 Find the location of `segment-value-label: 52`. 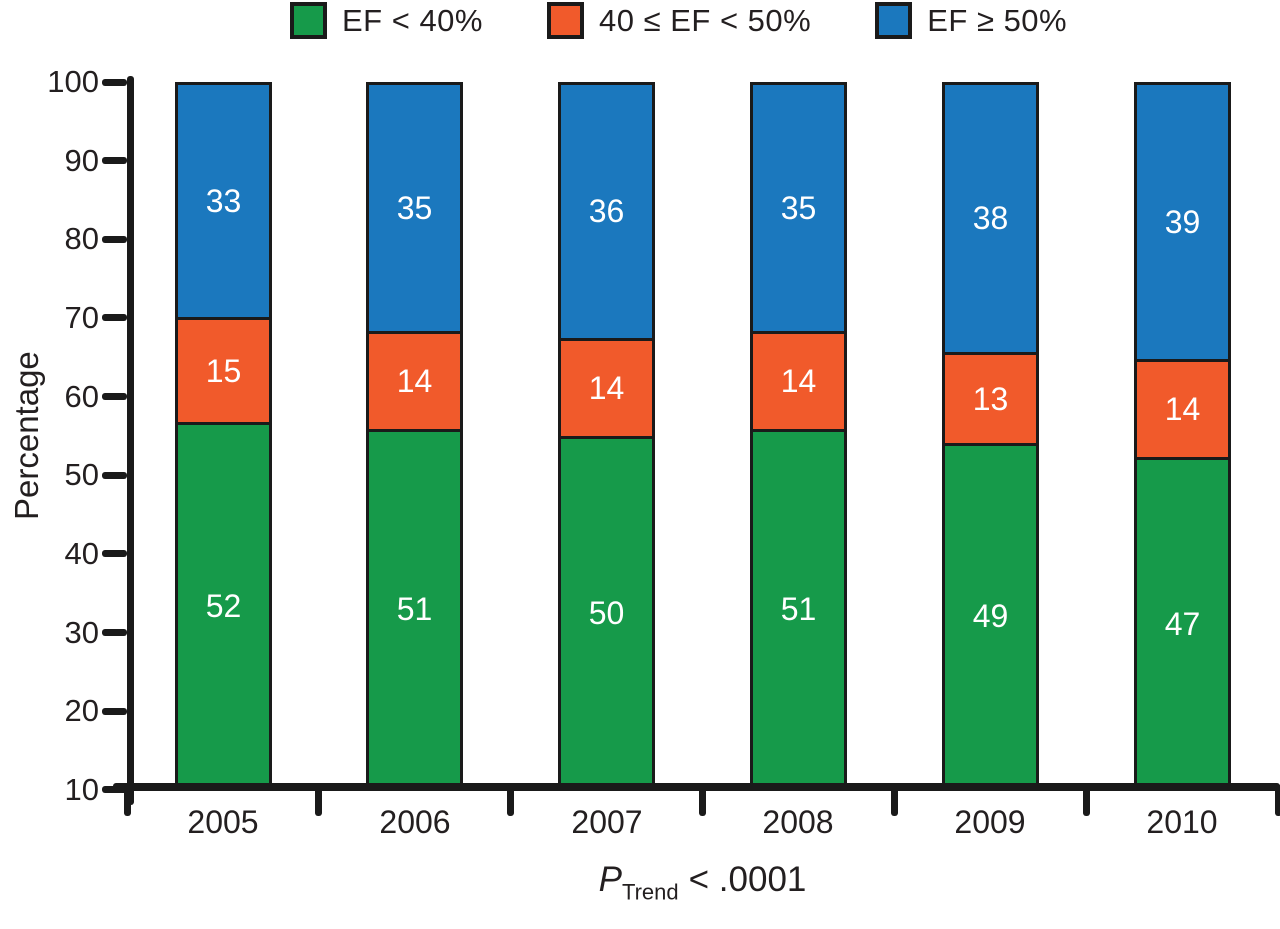

segment-value-label: 52 is located at coordinates (223, 605).